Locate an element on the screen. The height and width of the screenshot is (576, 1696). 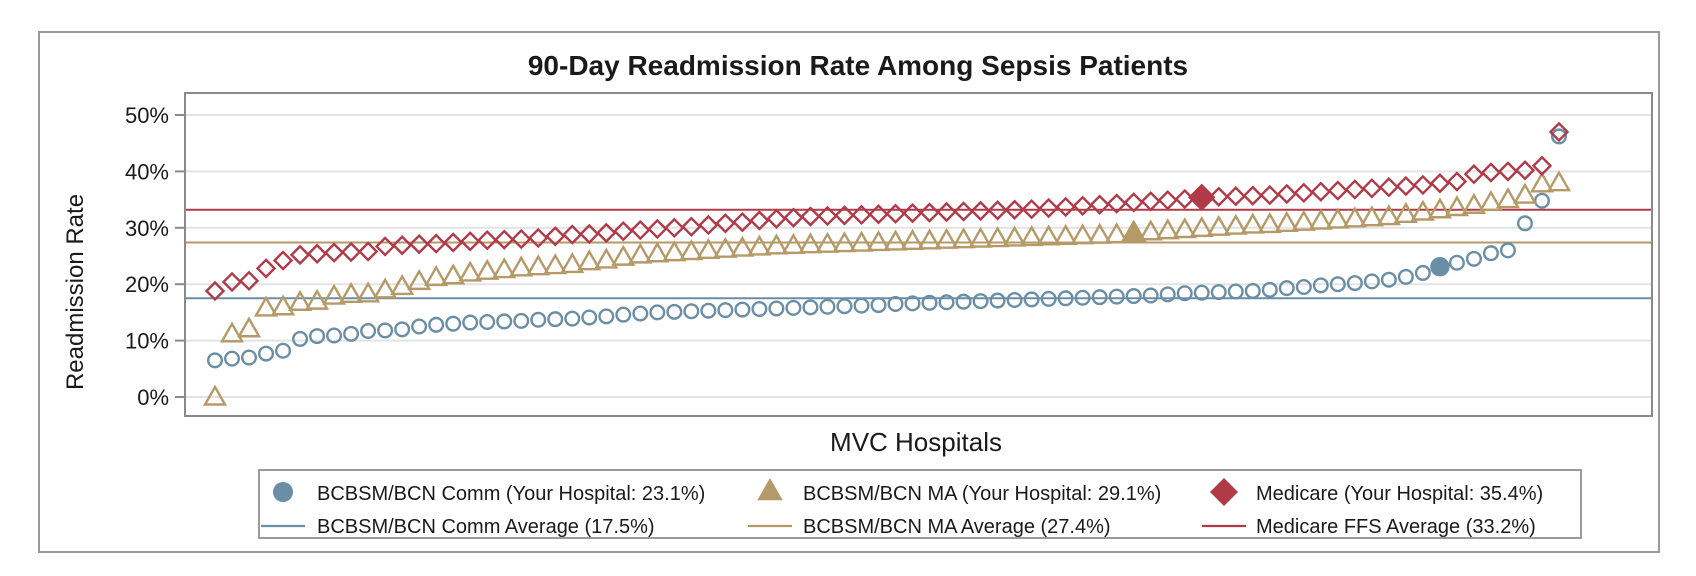
y-tick-label: 40% is located at coordinates (147, 171).